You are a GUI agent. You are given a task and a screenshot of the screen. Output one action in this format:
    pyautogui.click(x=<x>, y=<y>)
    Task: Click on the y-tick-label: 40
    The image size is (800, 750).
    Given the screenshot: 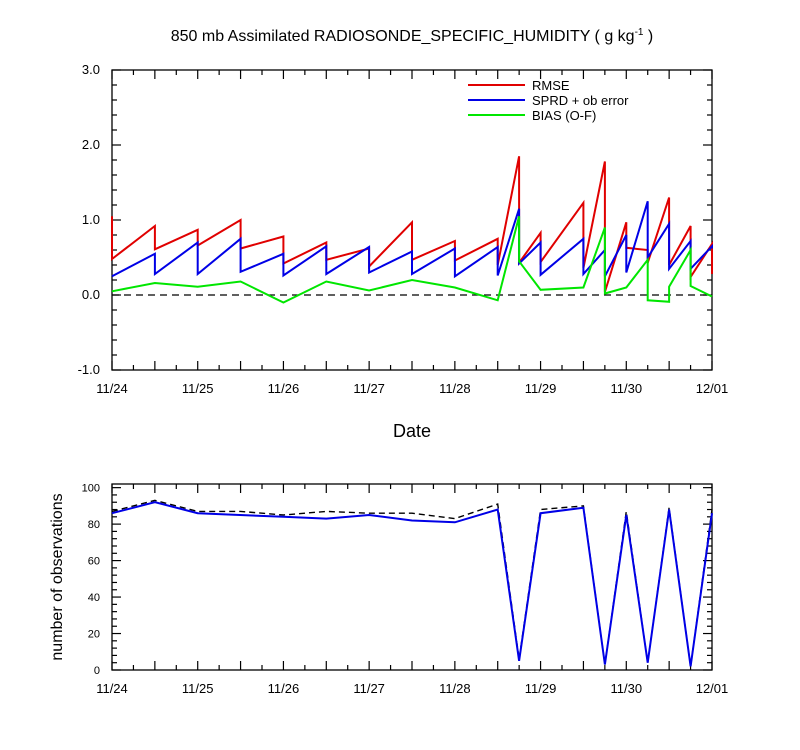 What is the action you would take?
    pyautogui.click(x=94, y=598)
    